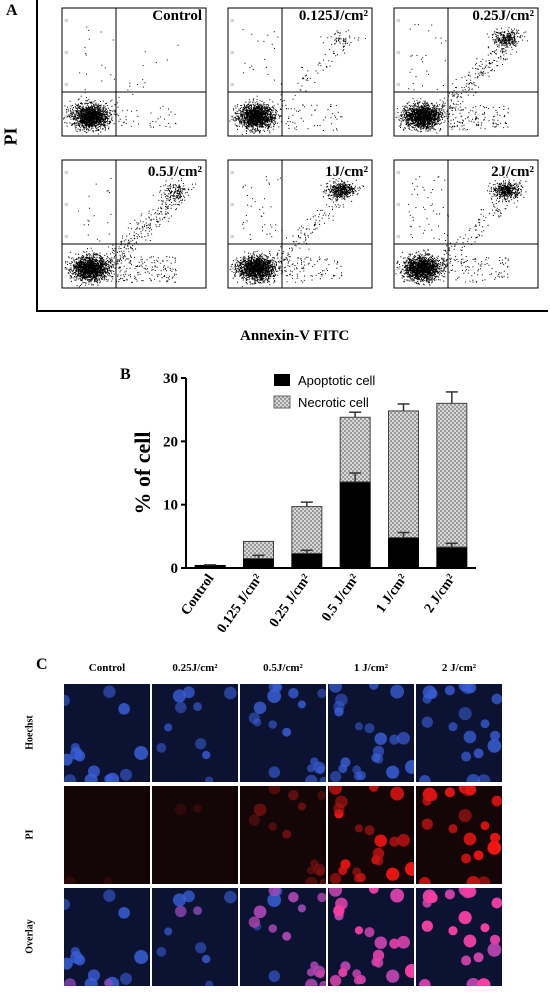 This screenshot has height=1000, width=550. I want to click on flow-plot-label: 0.25J/cm², so click(503, 16).